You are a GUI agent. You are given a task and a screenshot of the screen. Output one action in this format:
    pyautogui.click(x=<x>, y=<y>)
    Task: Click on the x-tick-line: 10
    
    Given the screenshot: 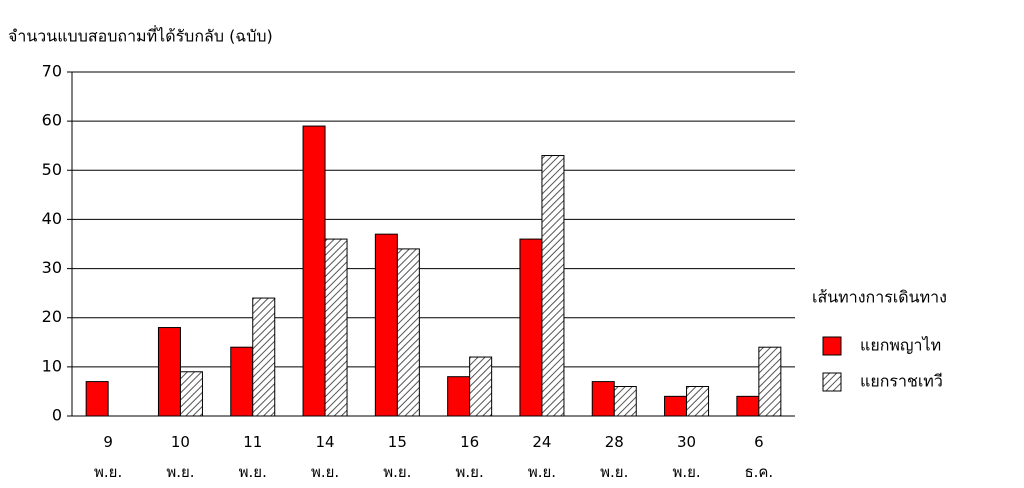 What is the action you would take?
    pyautogui.click(x=180, y=442)
    